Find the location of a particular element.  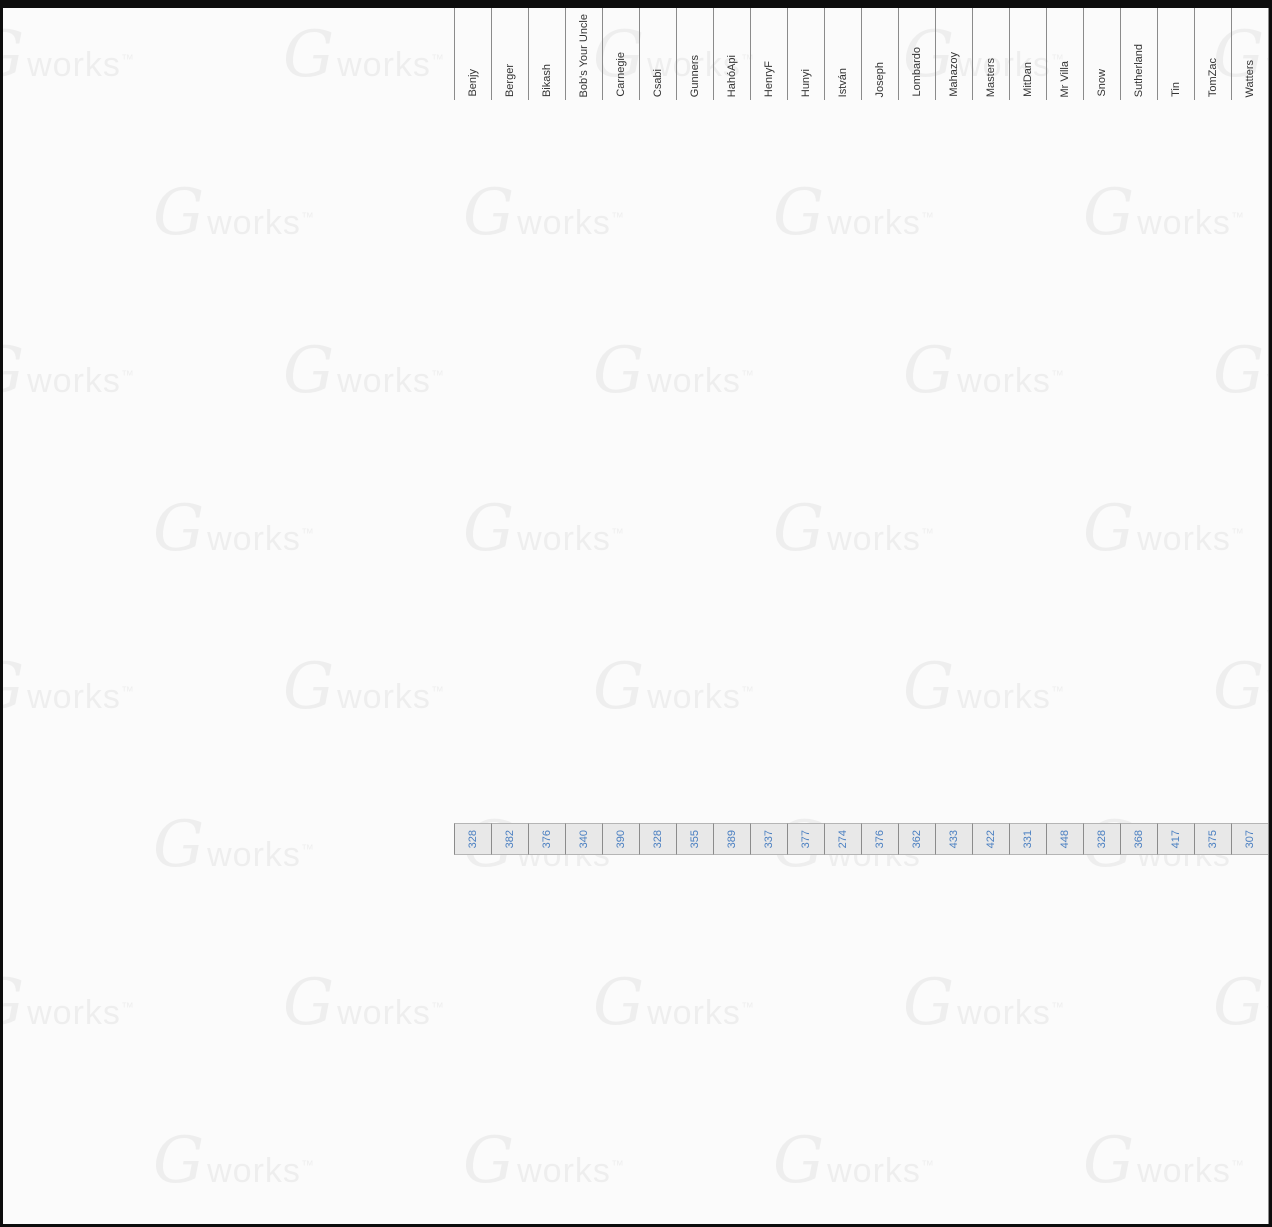

total-score-value: 340 is located at coordinates (584, 839).